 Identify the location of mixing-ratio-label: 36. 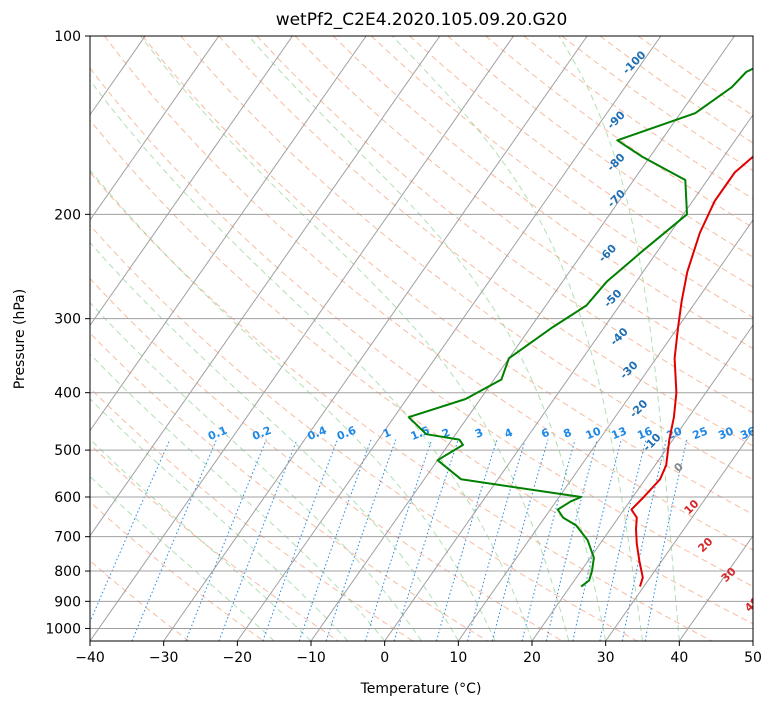
(747, 433).